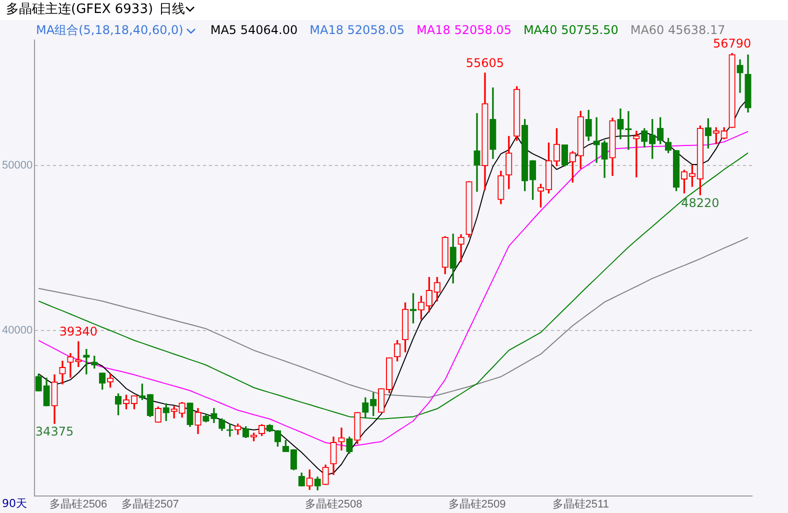 This screenshot has height=513, width=788. I want to click on y-tick-label: 40000, so click(17, 330).